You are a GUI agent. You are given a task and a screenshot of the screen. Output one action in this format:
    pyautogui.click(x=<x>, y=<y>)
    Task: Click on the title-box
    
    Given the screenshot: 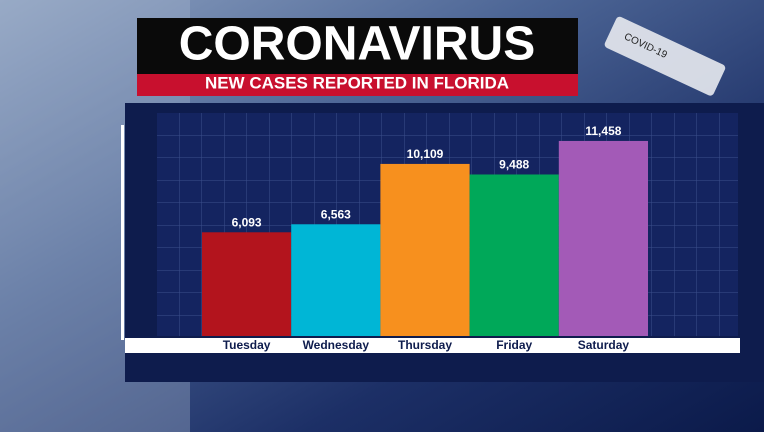 What is the action you would take?
    pyautogui.click(x=357, y=46)
    